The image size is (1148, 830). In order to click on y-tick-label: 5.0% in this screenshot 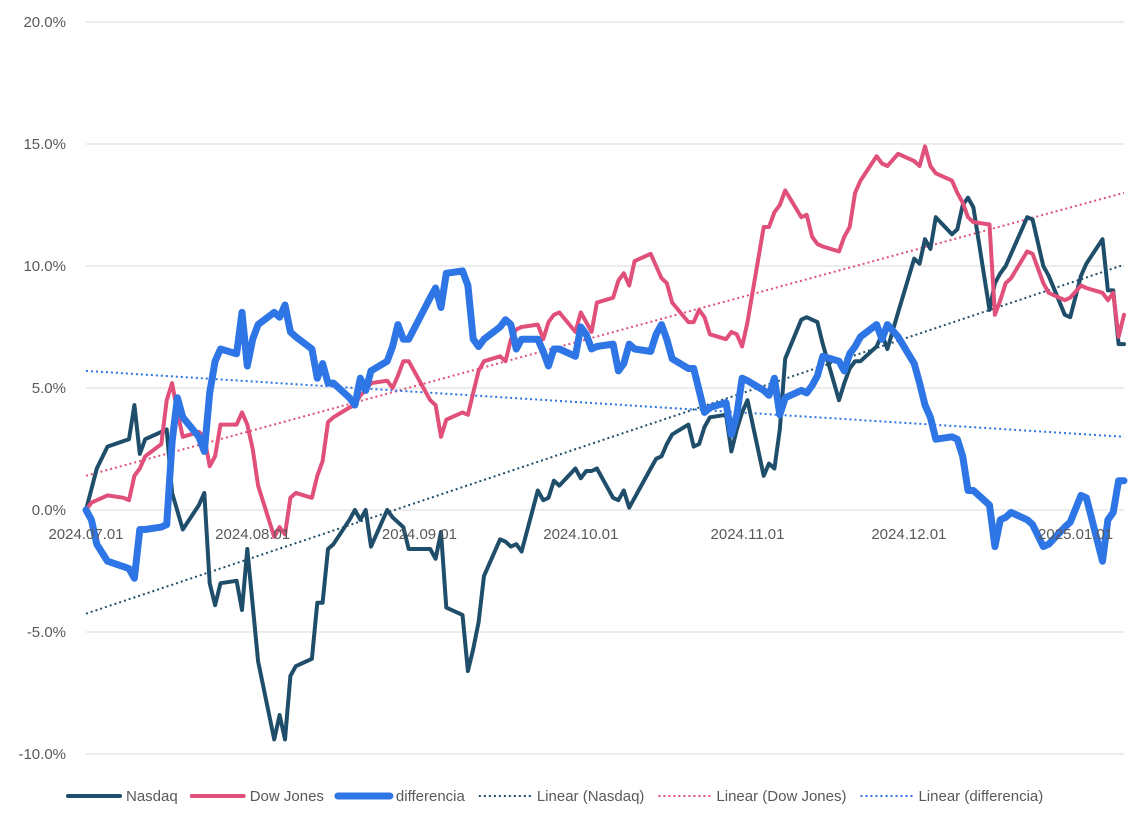, I will do `click(49, 388)`.